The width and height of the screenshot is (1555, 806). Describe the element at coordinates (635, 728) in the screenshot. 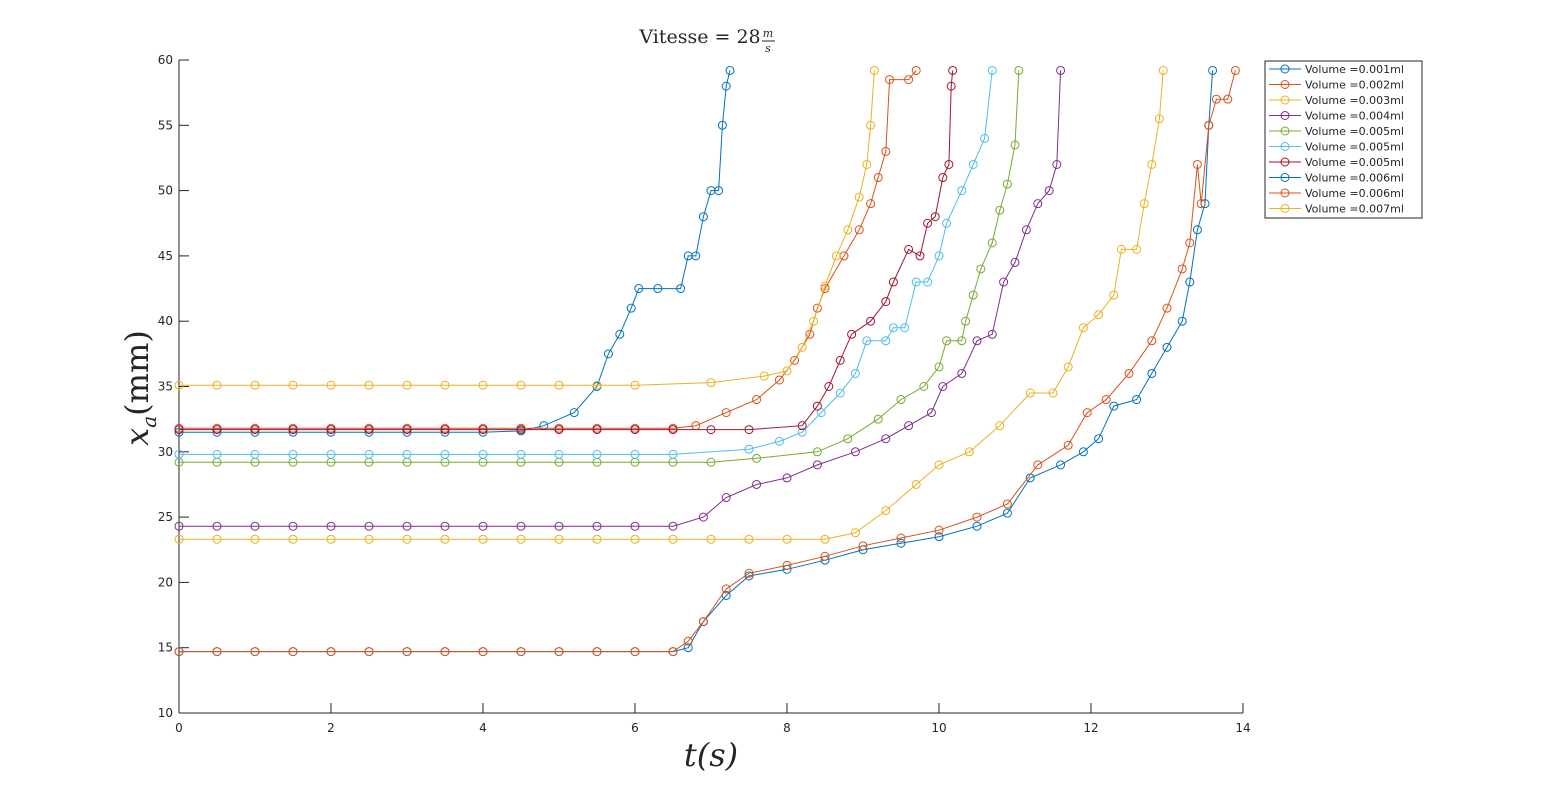

I see `x-tick-label: 6` at that location.